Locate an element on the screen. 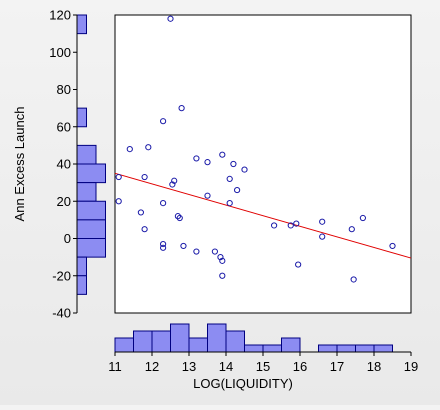 The image size is (440, 410). x-tick-label-0: 11 is located at coordinates (115, 366).